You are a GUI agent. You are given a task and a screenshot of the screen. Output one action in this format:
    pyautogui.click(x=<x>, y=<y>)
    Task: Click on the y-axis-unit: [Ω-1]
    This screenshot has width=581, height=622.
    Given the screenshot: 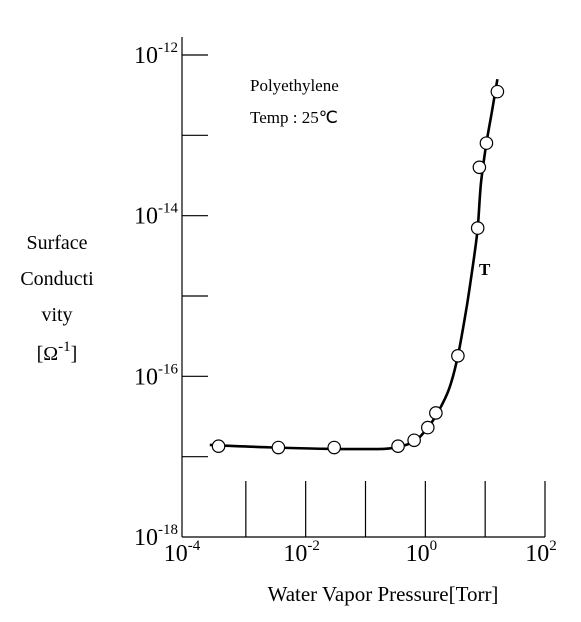 What is the action you would take?
    pyautogui.click(x=57, y=352)
    